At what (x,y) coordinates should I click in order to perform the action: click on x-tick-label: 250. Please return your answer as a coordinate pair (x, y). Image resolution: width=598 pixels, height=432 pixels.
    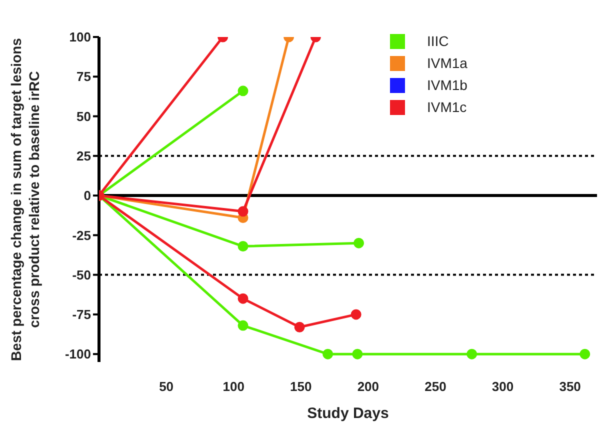
    Looking at the image, I should click on (435, 386).